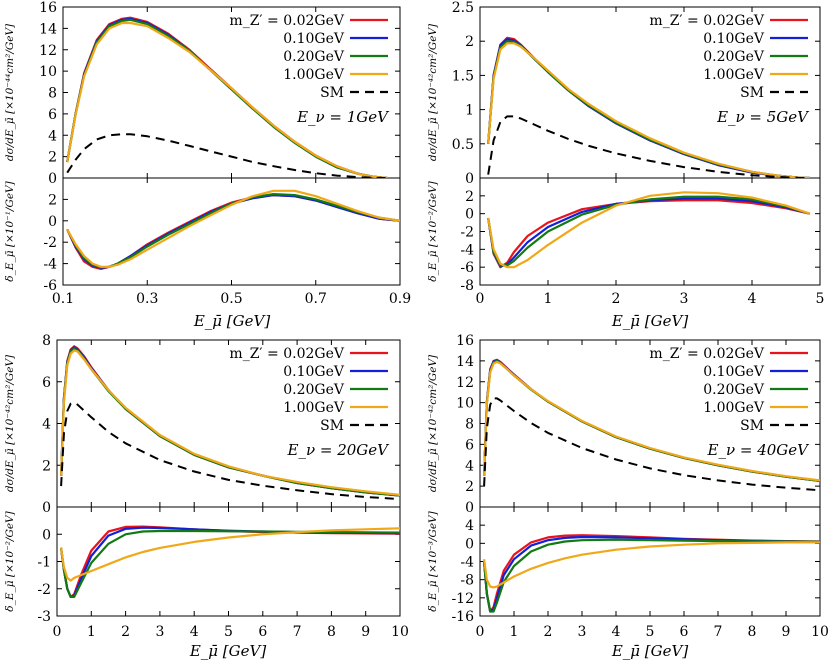 This screenshot has width=830, height=661. I want to click on top-y-tick-label: 1, so click(469, 111).